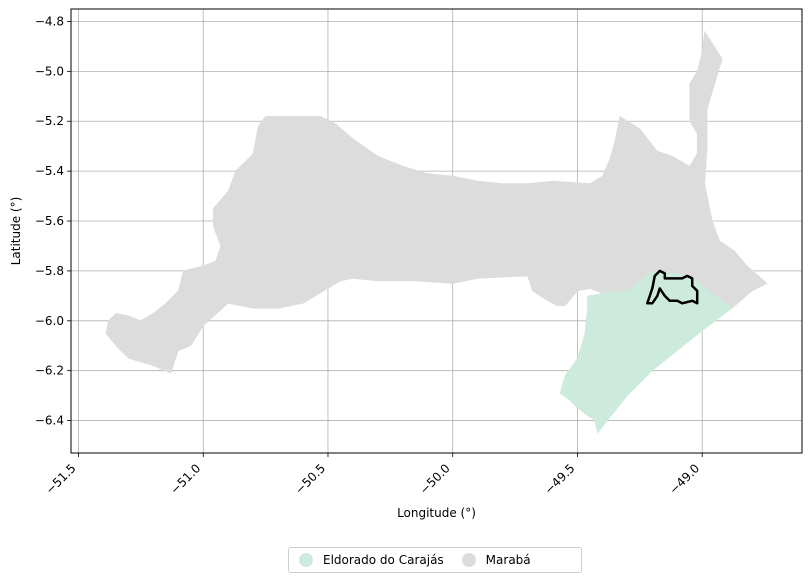 The width and height of the screenshot is (811, 583). Describe the element at coordinates (49, 271) in the screenshot. I see `y-tick-label: −5.8` at that location.